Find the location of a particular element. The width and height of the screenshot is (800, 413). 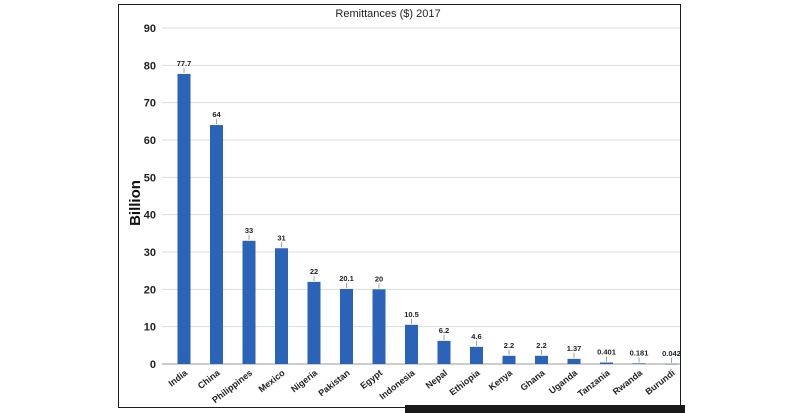

data-label: 20.1 is located at coordinates (346, 278).